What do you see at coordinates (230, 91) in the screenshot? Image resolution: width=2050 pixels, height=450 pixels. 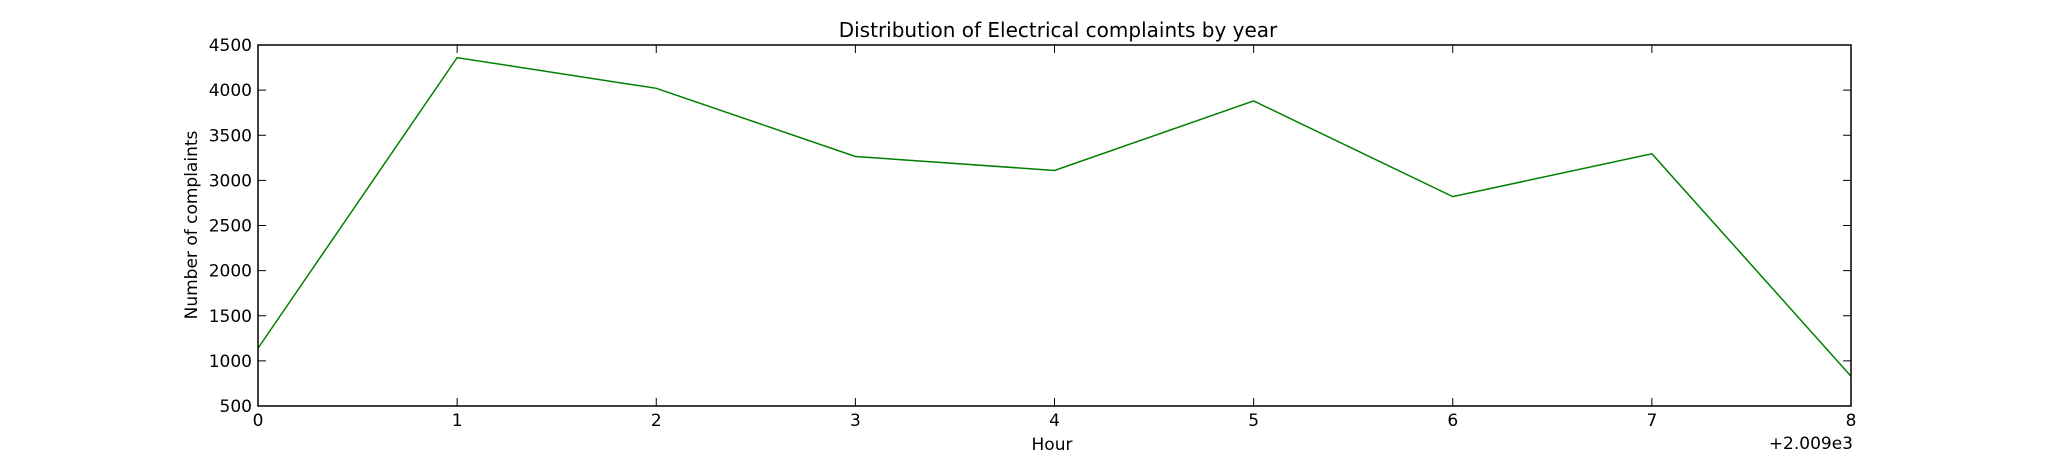 I see `y-tick-label: 4000` at bounding box center [230, 91].